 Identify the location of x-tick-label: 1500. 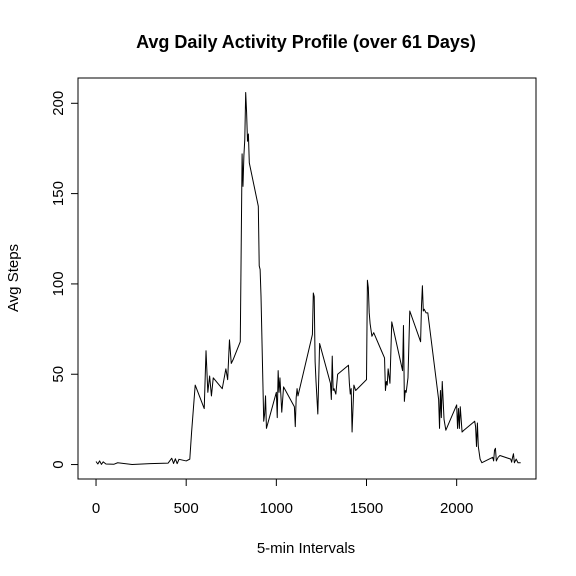
(366, 508).